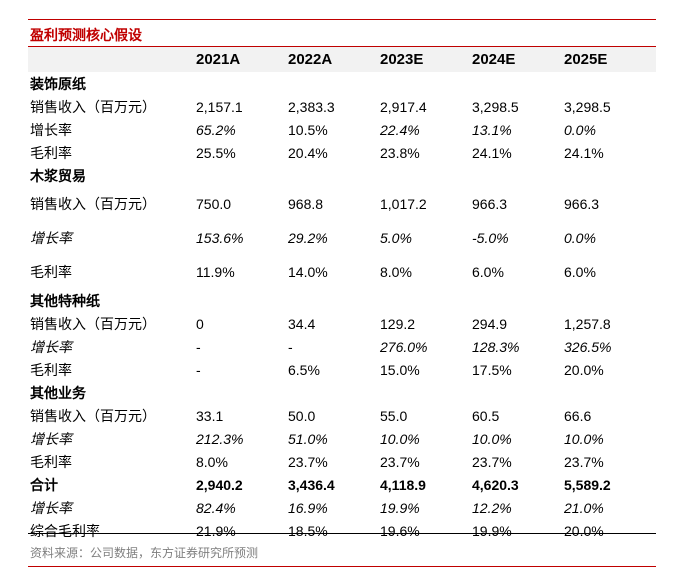 The width and height of the screenshot is (677, 572). Describe the element at coordinates (342, 129) in the screenshot. I see `table-row: 增长率 65.2% 10.5% 22.4% 13.1% 0.0%` at that location.